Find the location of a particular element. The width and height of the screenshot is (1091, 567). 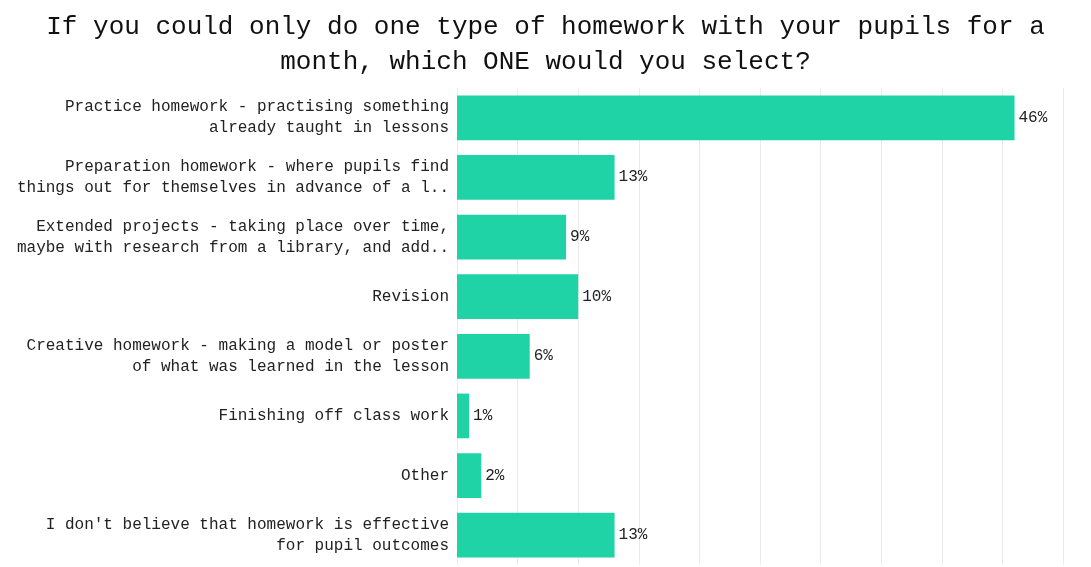

y-tick-label: Revision is located at coordinates (410, 296).